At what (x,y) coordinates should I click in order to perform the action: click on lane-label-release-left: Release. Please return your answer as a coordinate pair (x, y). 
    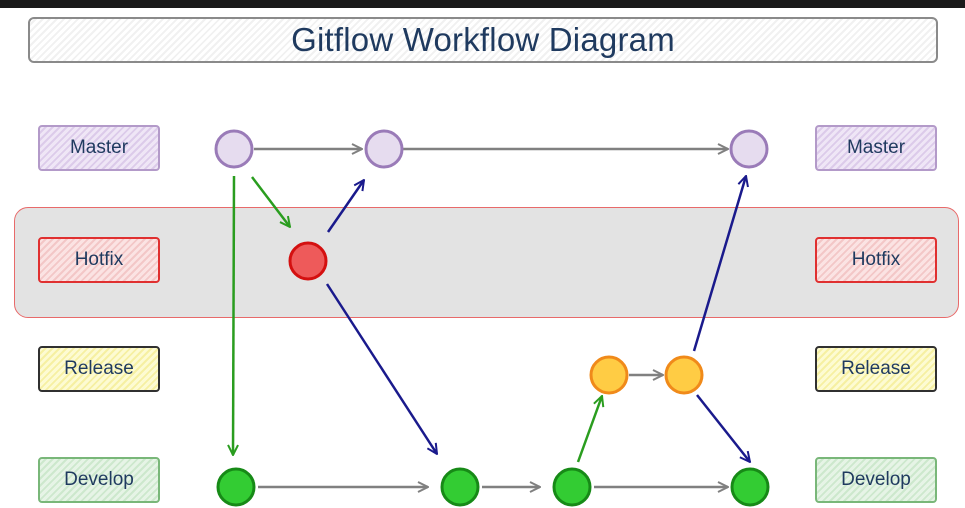
    Looking at the image, I should click on (99, 369).